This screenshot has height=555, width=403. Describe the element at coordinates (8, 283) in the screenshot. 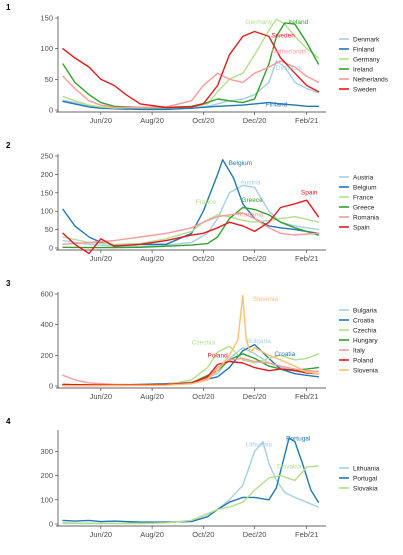

I see `panel-label: 3` at that location.